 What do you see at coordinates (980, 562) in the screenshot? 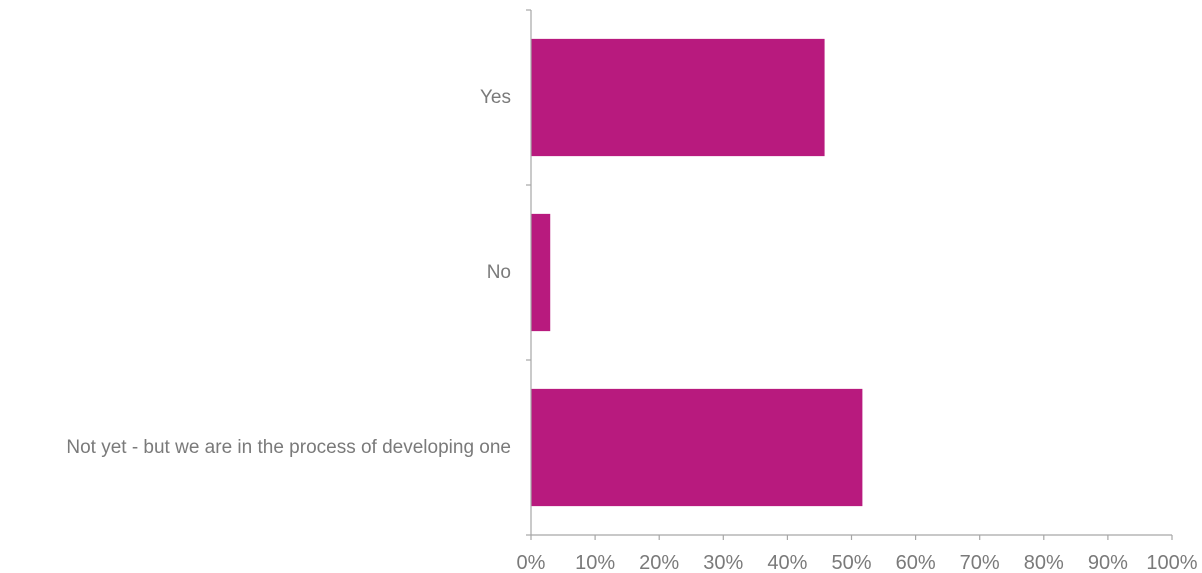
I see `x-tick-label-7: 70%` at bounding box center [980, 562].